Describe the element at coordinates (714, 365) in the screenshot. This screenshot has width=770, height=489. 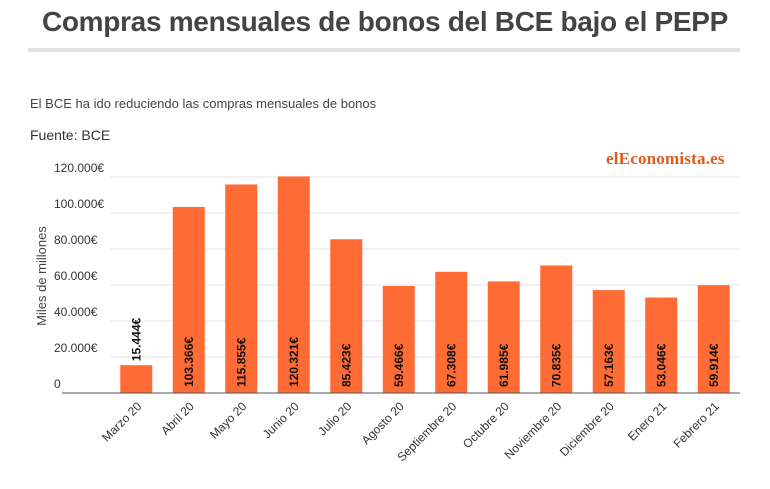
I see `data-label: 59.914€` at that location.